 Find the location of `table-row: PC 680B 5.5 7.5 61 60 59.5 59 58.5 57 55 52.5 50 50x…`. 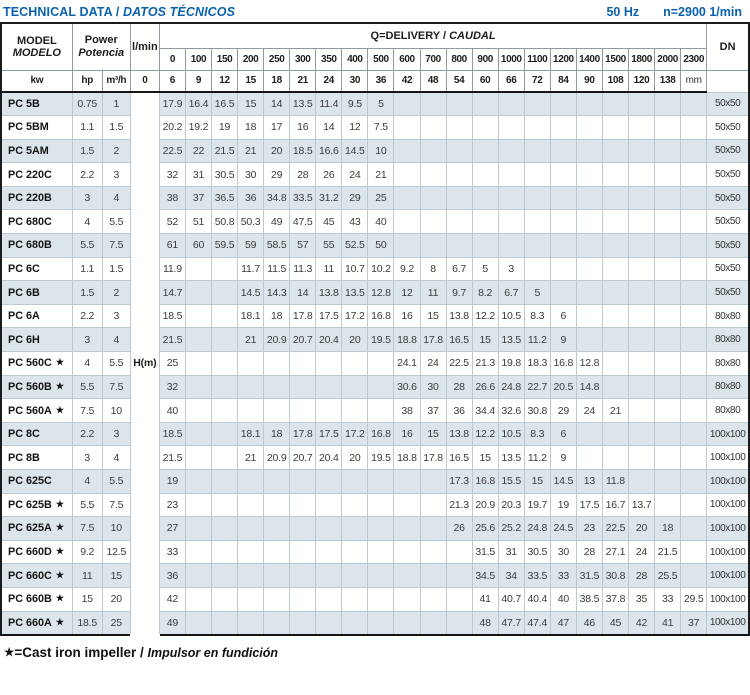

table-row: PC 680B 5.5 7.5 61 60 59.5 59 58.5 57 55 52.5 50 50x… is located at coordinates (375, 245).